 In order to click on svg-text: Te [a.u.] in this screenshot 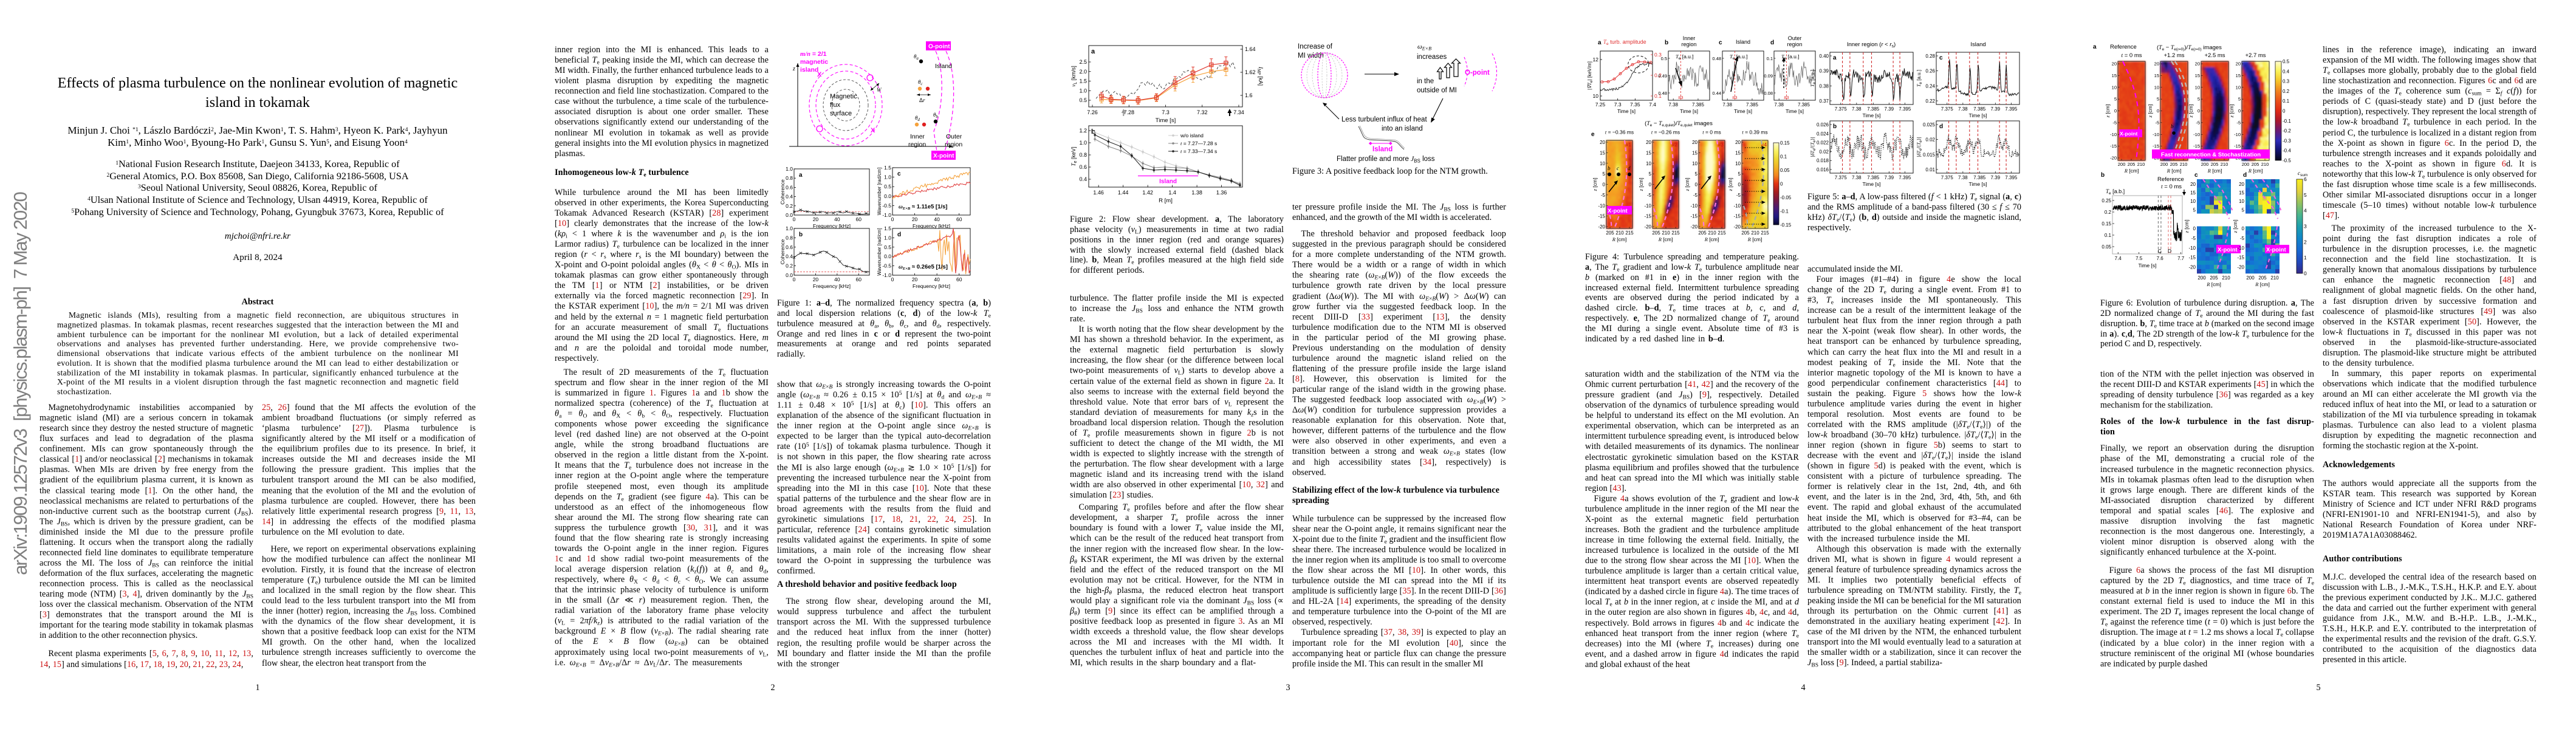, I will do `click(1919, 78)`.